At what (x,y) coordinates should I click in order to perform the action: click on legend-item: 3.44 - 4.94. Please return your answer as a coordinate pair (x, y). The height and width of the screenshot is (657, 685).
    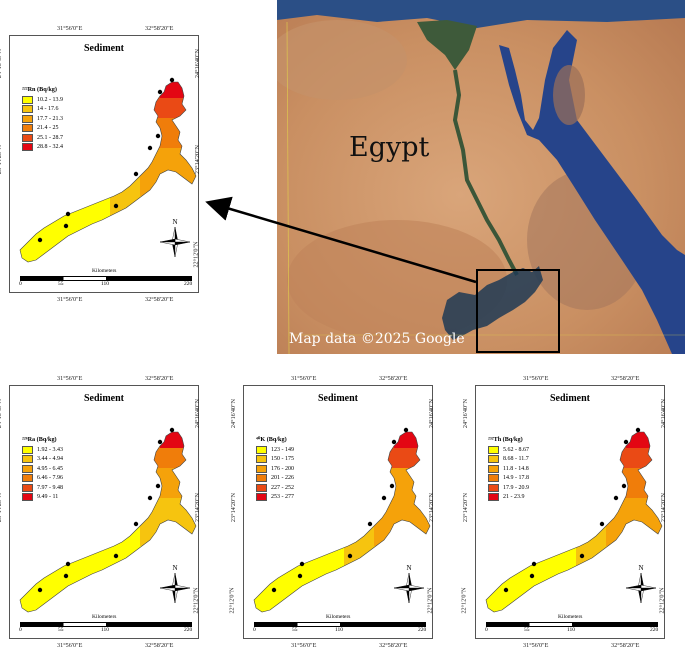
    Looking at the image, I should click on (42, 460).